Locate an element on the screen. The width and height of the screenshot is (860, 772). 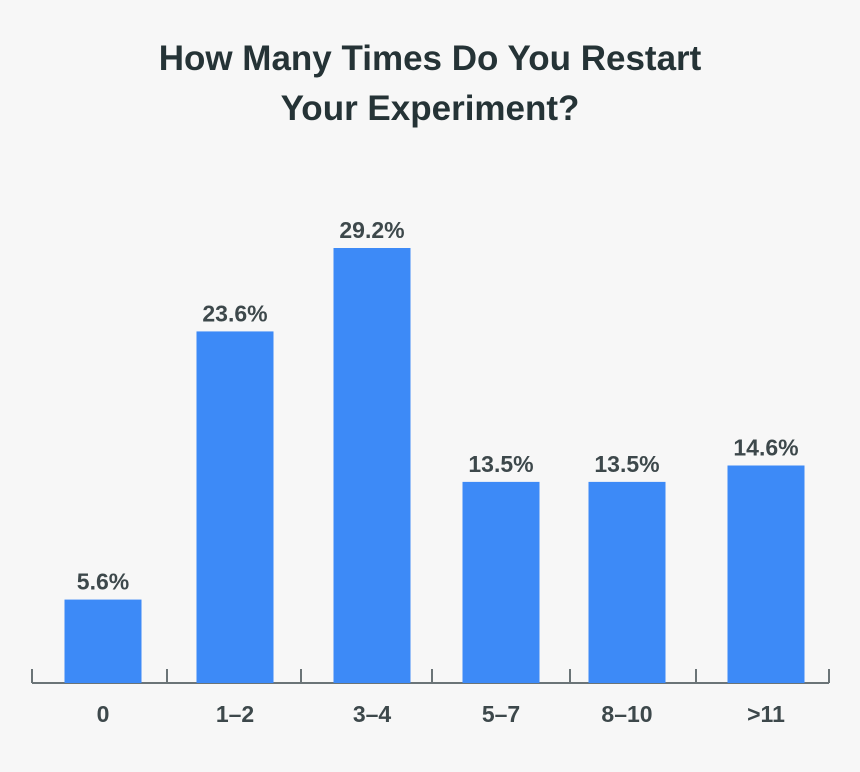
x-tick-label-4: 8–10 is located at coordinates (626, 714).